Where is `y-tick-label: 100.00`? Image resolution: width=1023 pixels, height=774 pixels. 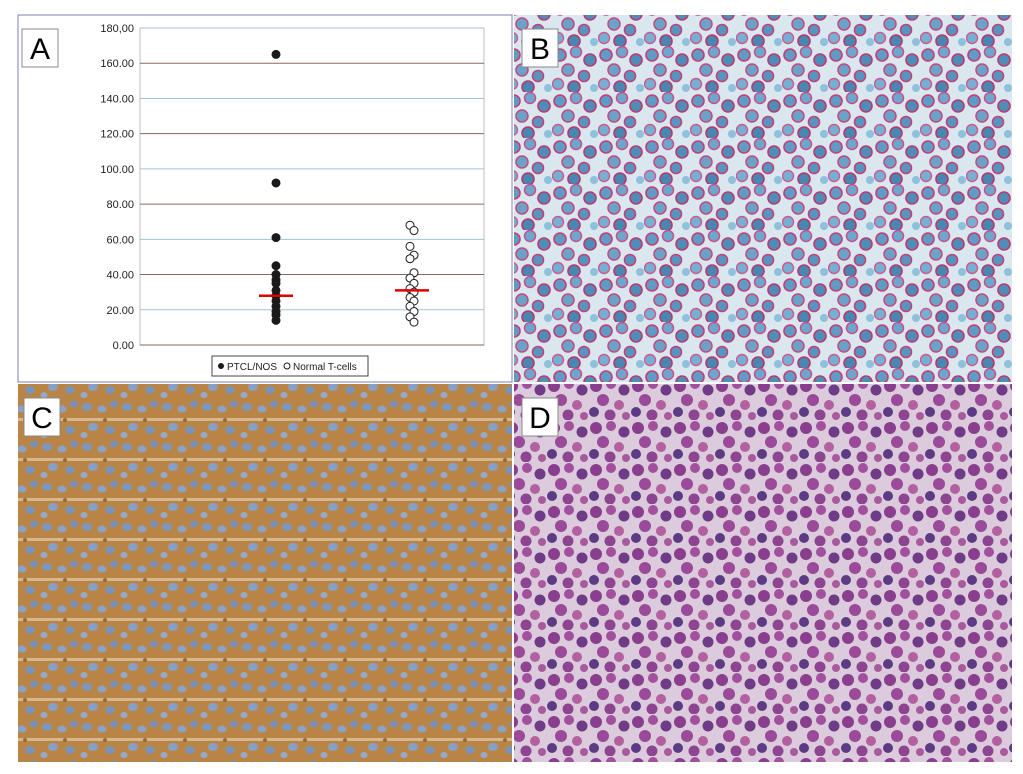 y-tick-label: 100.00 is located at coordinates (117, 170).